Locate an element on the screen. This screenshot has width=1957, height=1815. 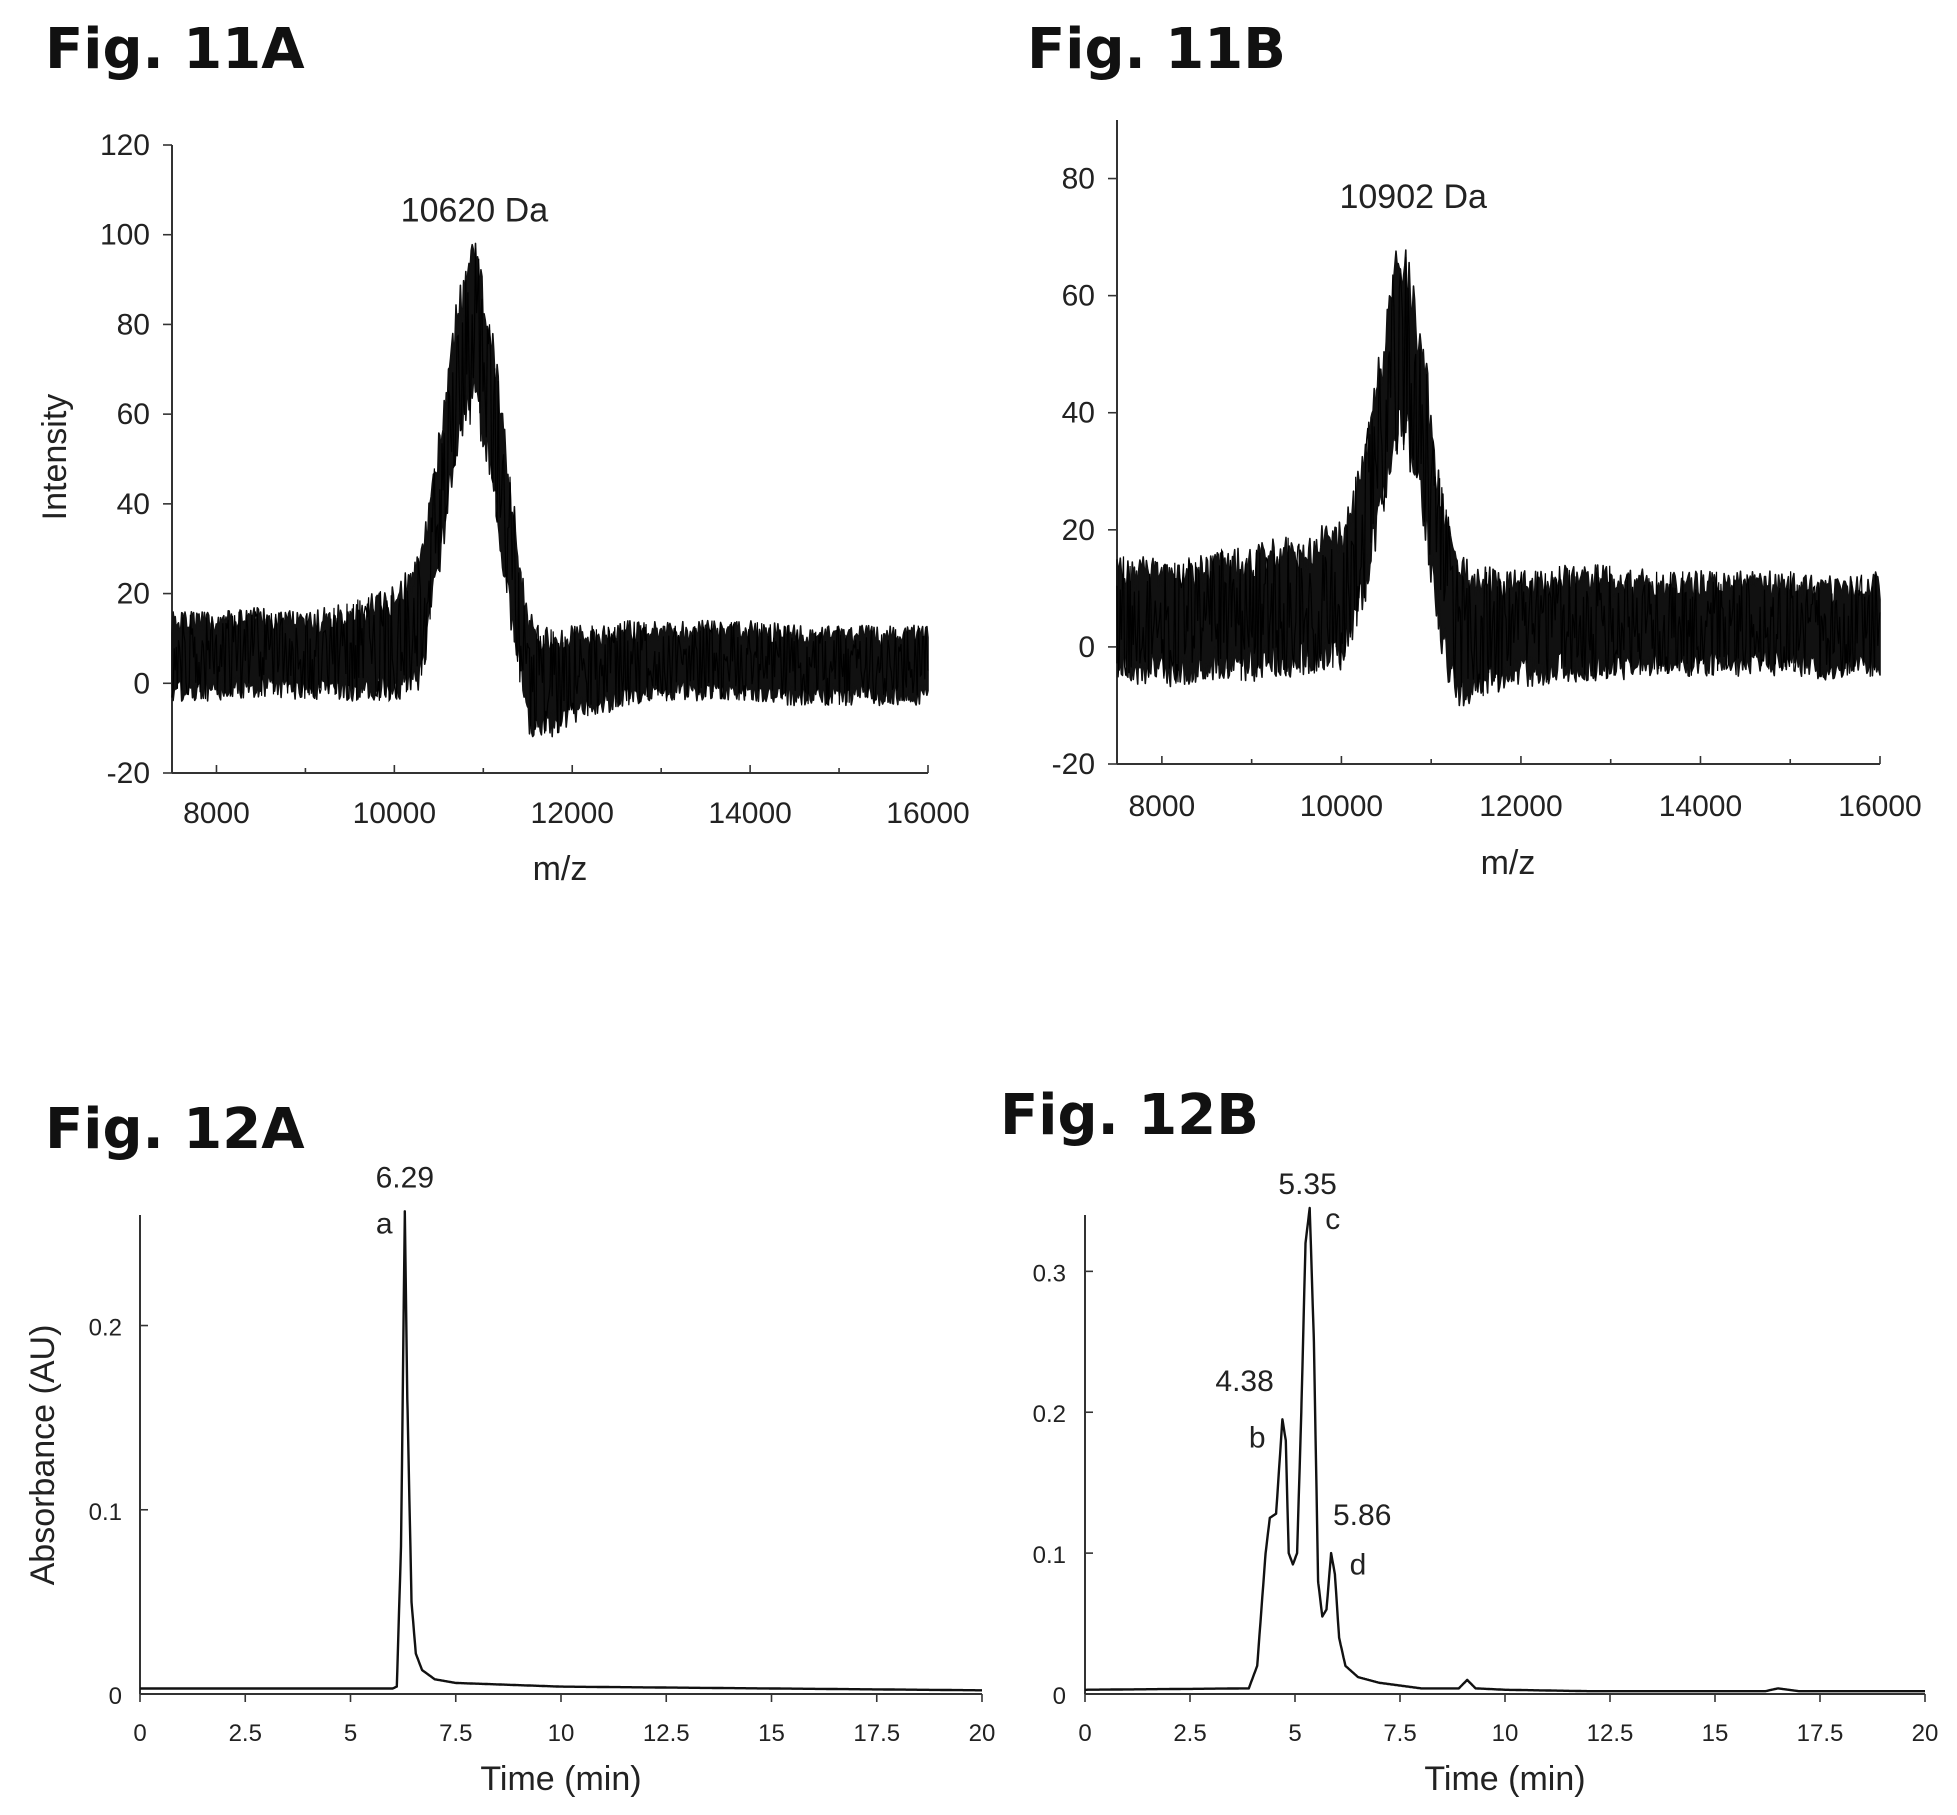
spectrum-envelope is located at coordinates (1498, 478).